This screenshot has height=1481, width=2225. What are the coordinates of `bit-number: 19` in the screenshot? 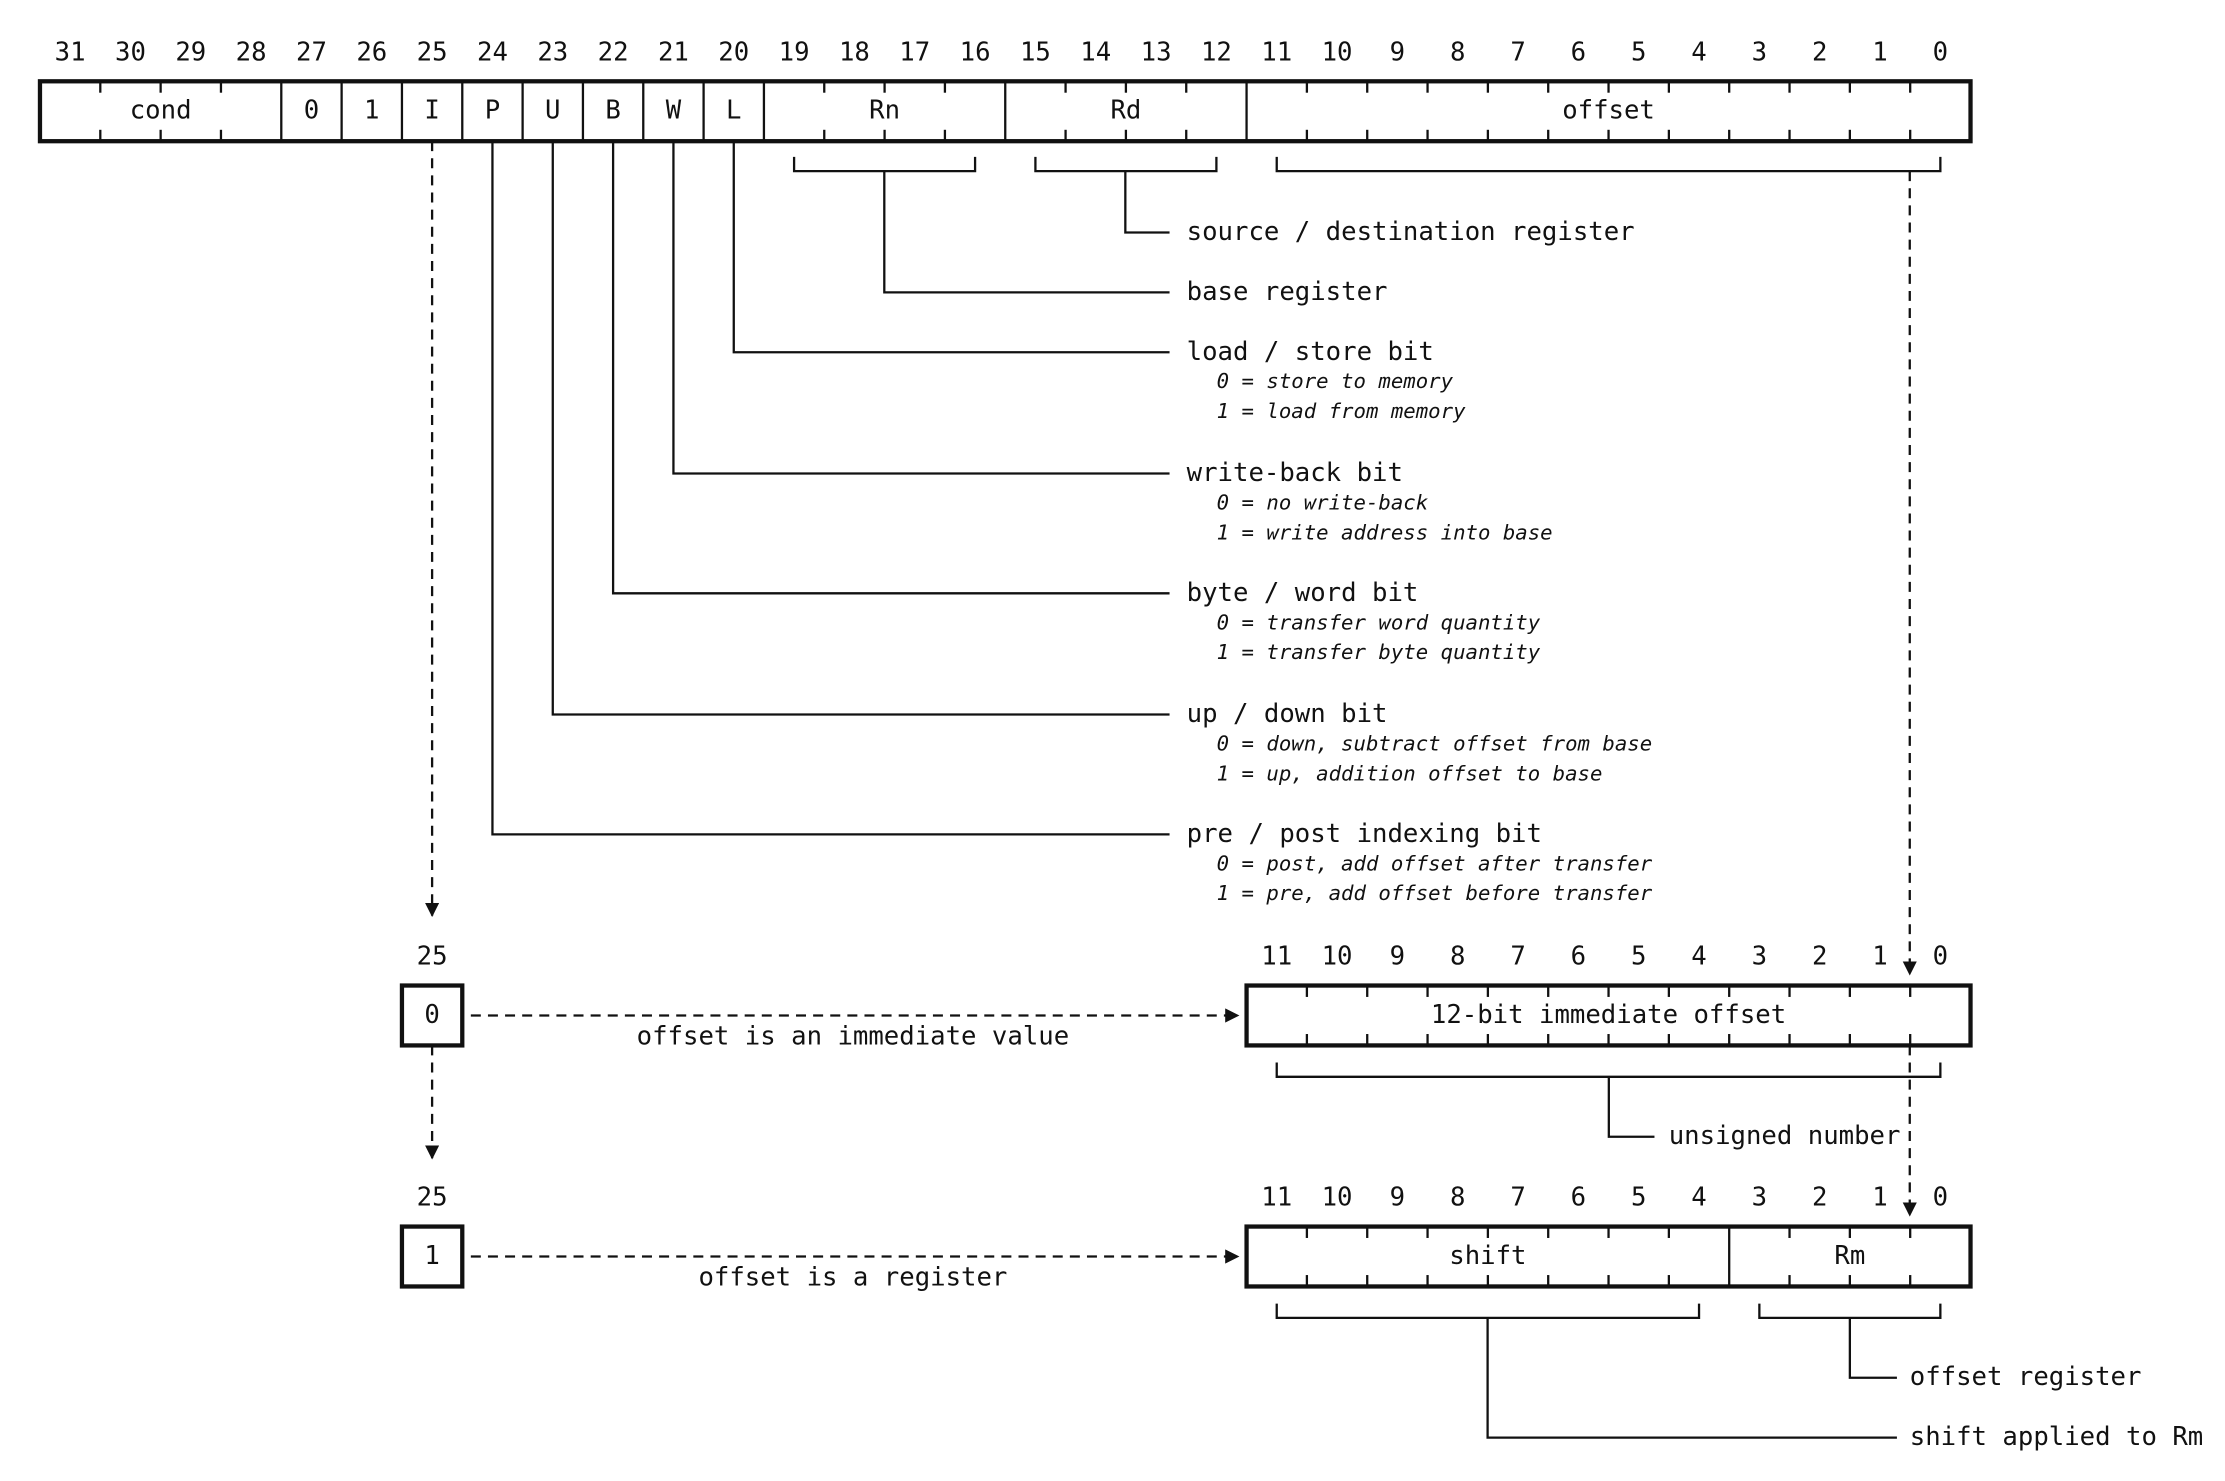 It's located at (794, 52).